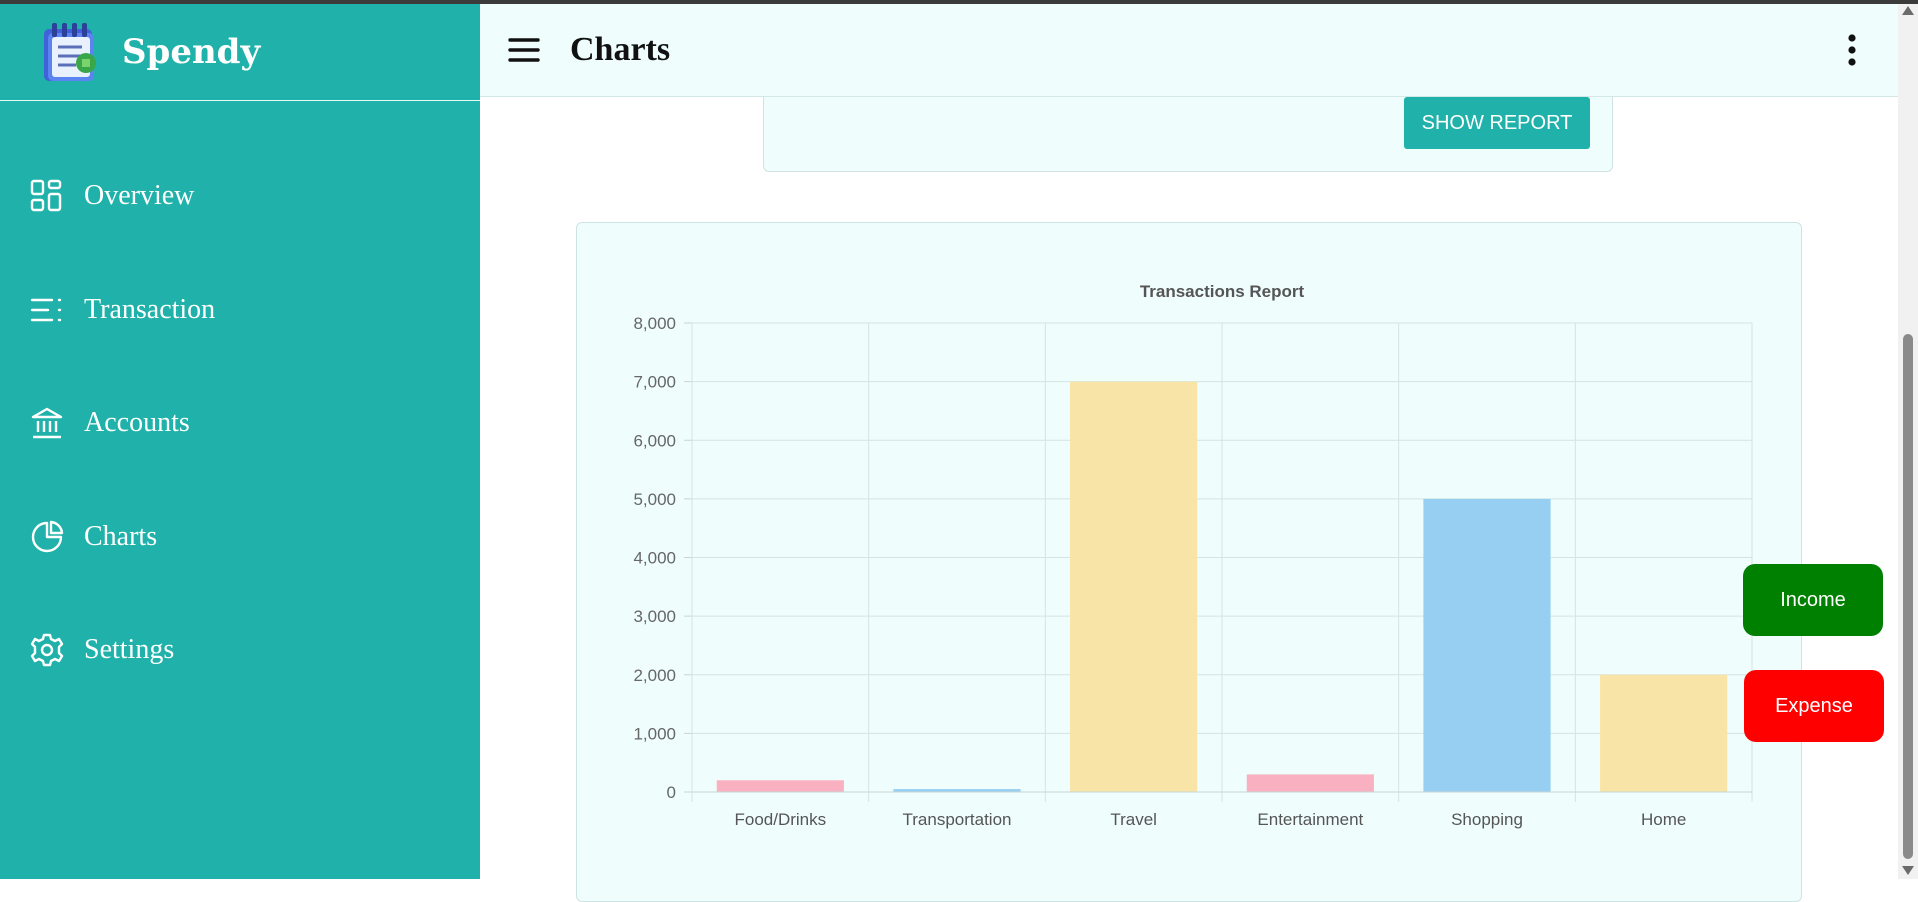 The width and height of the screenshot is (1918, 902). Describe the element at coordinates (1487, 645) in the screenshot. I see `bar-shopping` at that location.